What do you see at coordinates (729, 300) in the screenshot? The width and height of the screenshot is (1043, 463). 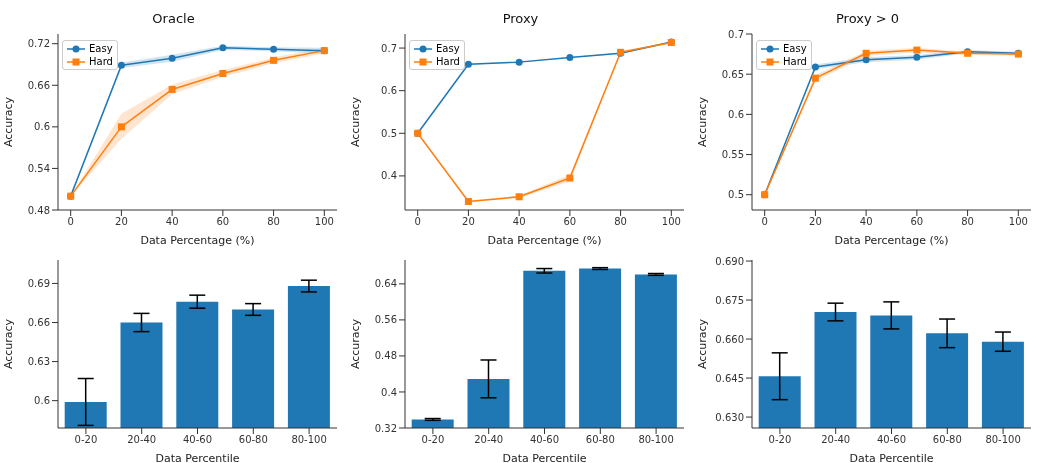 I see `y-tick-label: 0.675` at bounding box center [729, 300].